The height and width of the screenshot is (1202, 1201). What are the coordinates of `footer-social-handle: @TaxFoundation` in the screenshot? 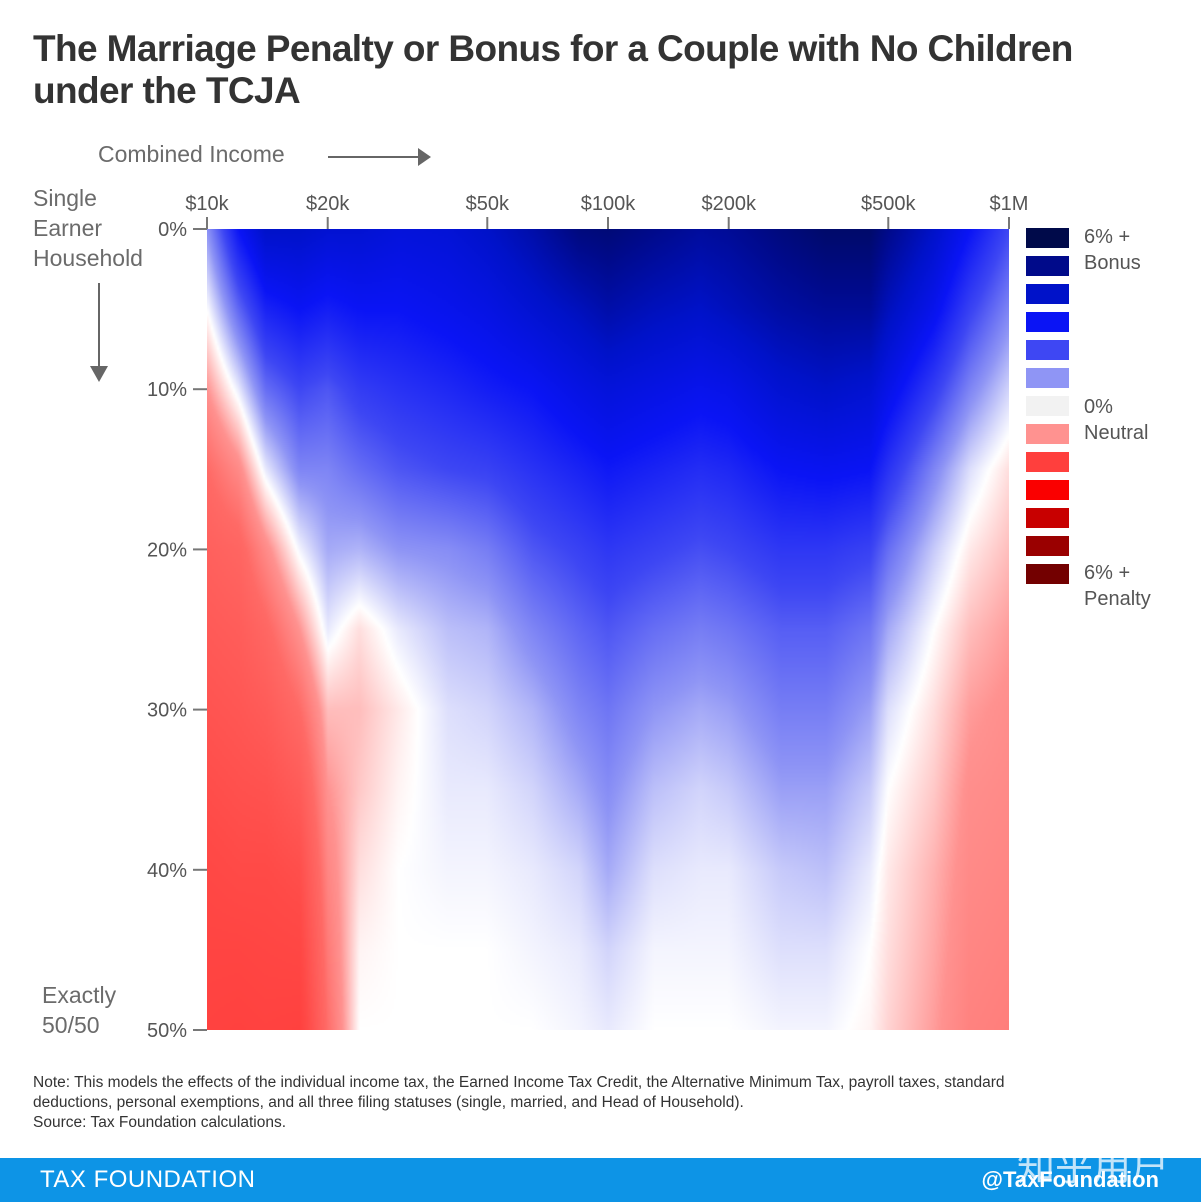 It's located at (1070, 1179).